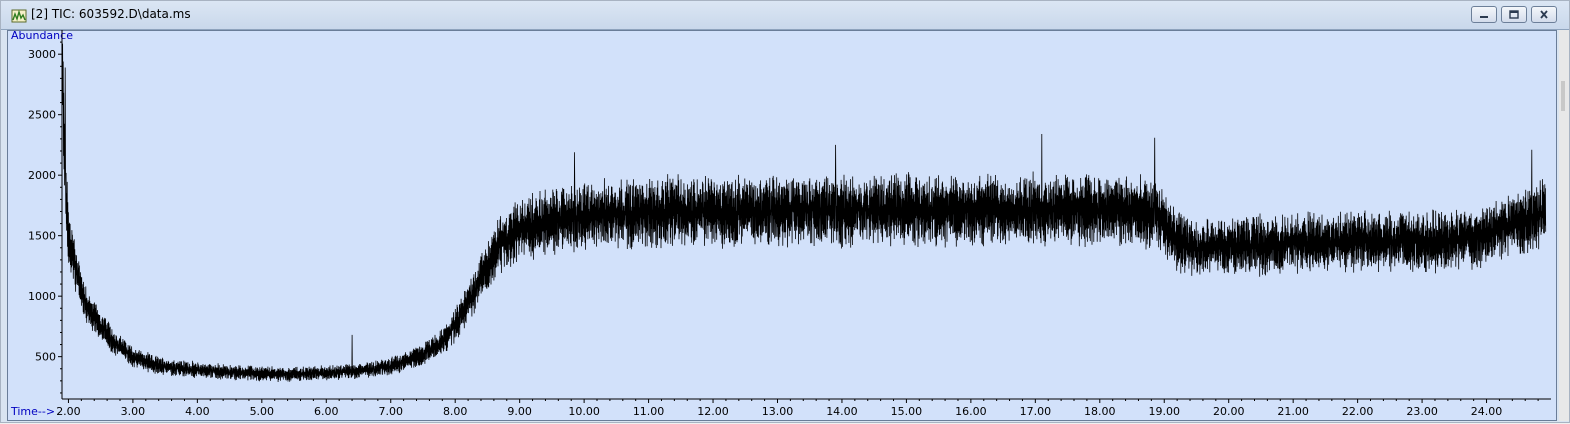  Describe the element at coordinates (19, 16) in the screenshot. I see `chromatogram-app-icon` at that location.